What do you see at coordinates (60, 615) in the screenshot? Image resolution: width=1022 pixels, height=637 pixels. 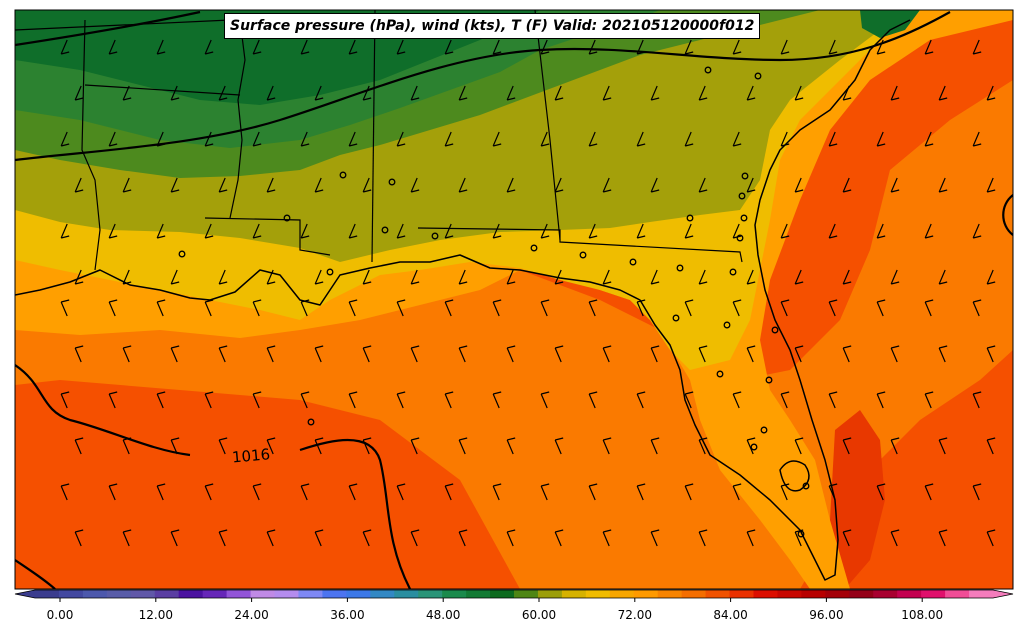 I see `colorbar-tick-label: 0.00` at bounding box center [60, 615].